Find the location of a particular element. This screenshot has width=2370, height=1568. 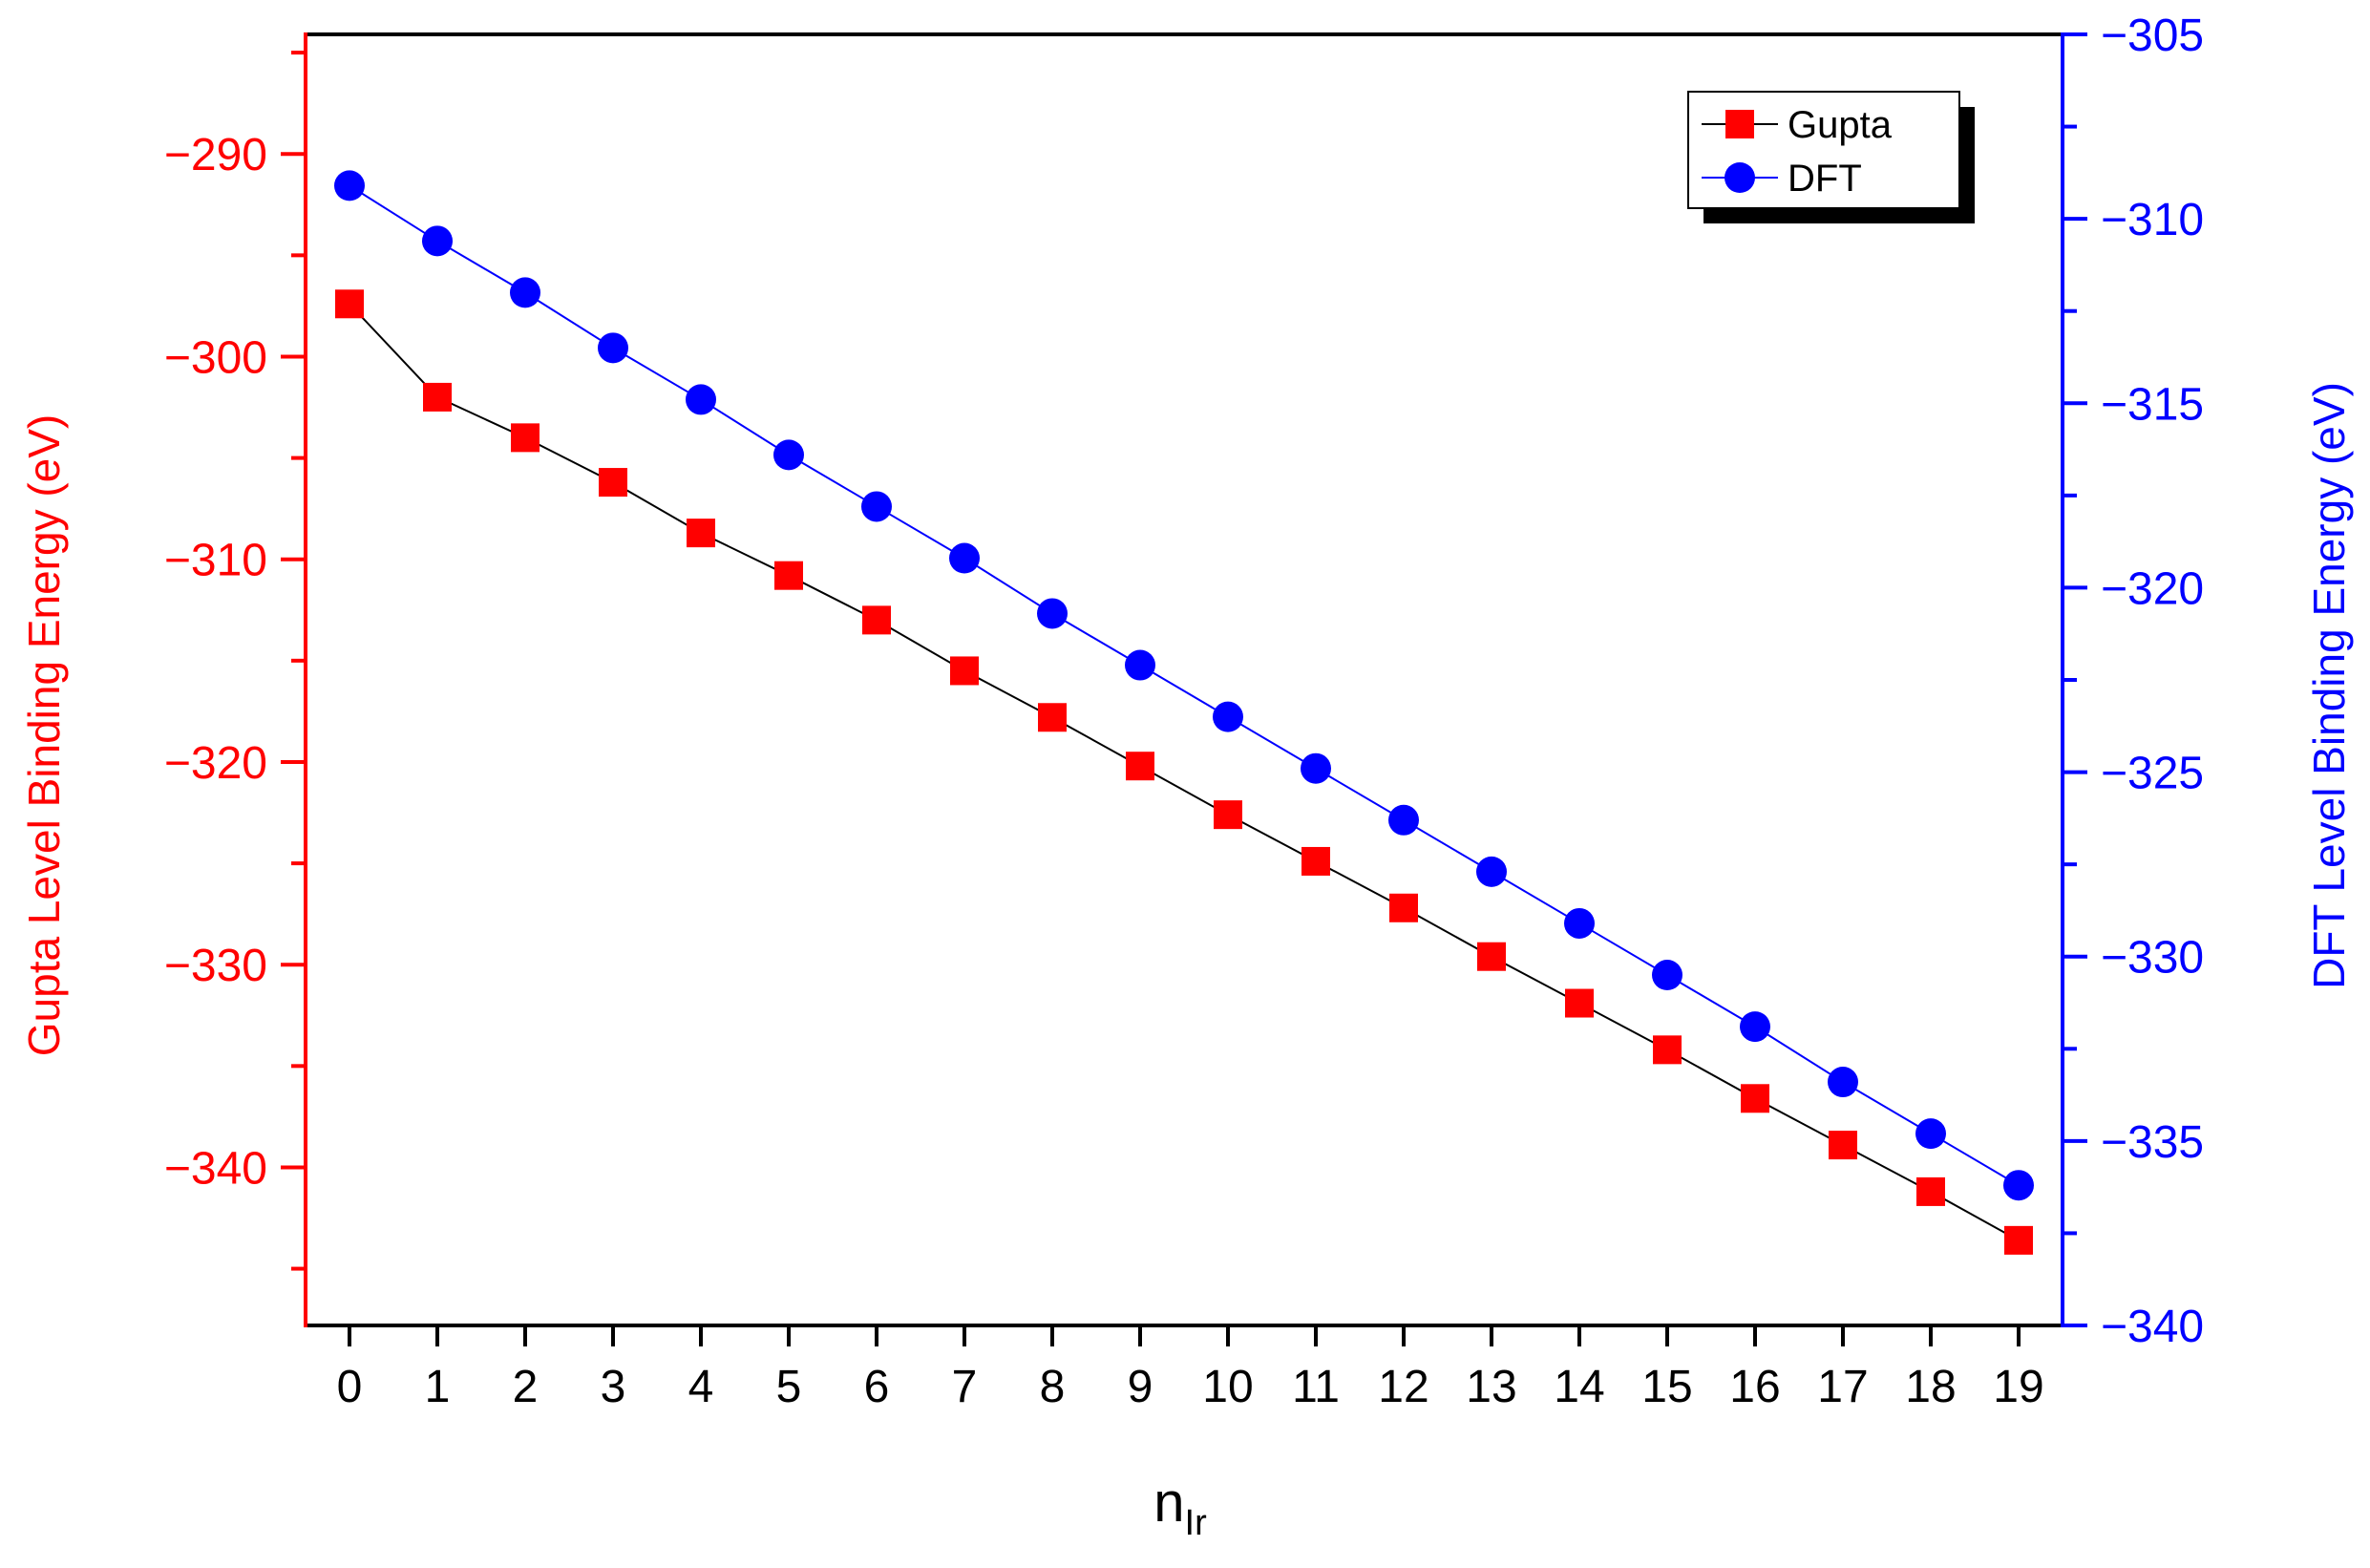

legend: Gupta DFT is located at coordinates (1831, 157).